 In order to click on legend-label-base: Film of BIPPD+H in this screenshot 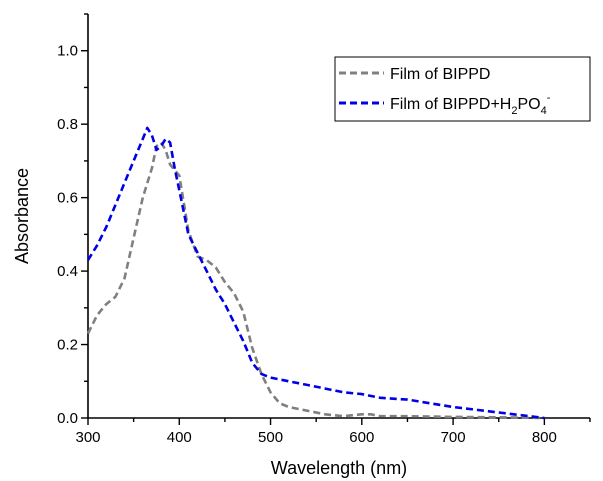, I will do `click(450, 104)`.